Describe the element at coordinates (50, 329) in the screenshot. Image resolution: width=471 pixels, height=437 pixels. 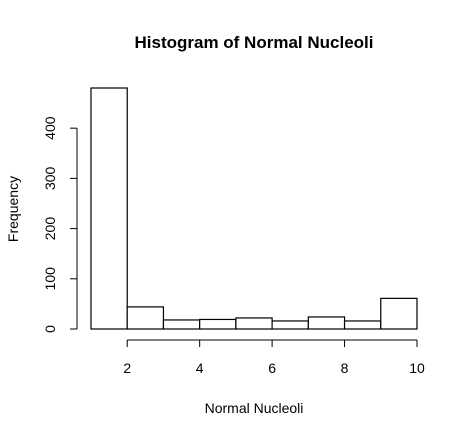
I see `y-tick-label: 0` at that location.